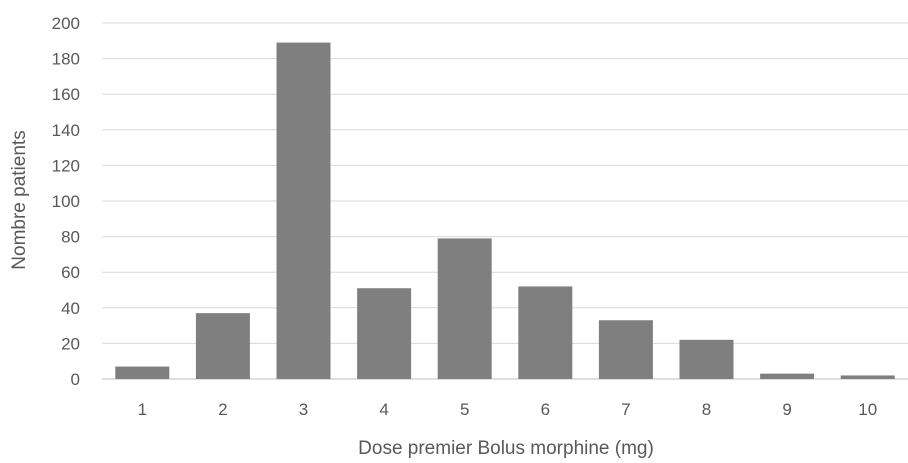  Describe the element at coordinates (66, 130) in the screenshot. I see `y-tick-label: 140` at that location.